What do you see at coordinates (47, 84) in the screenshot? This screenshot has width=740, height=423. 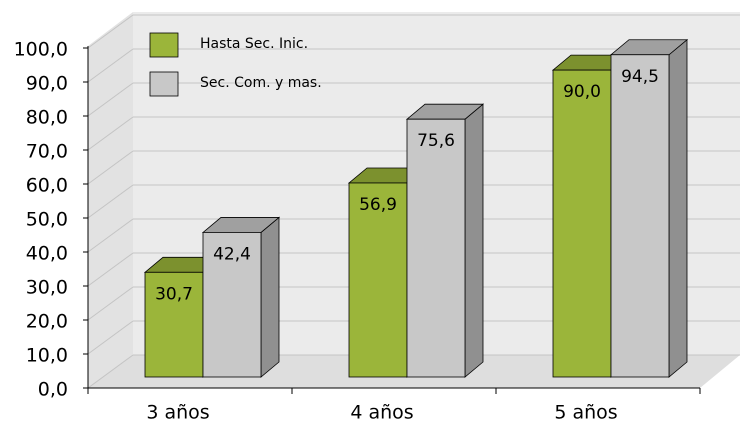 I see `y-tick-label: 90,0` at bounding box center [47, 84].